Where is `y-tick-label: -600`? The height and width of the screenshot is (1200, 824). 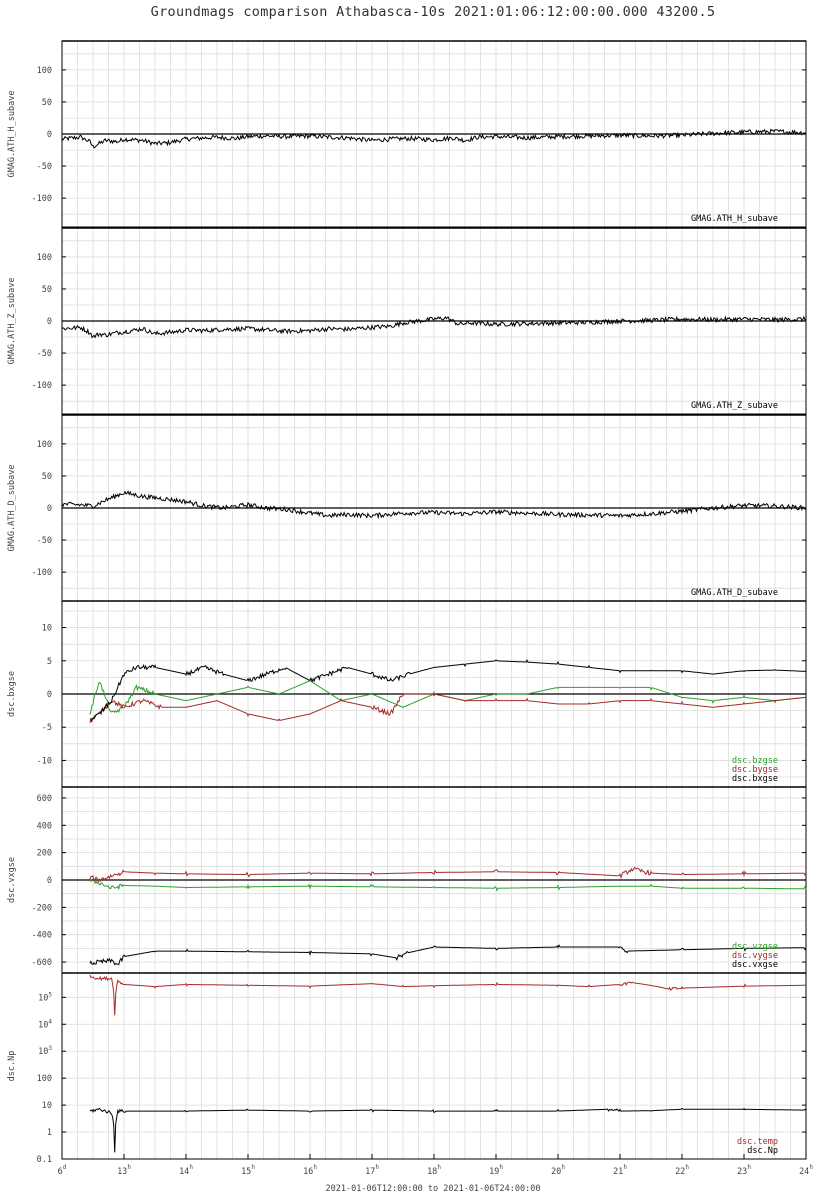
y-tick-label: -600 is located at coordinates (42, 963).